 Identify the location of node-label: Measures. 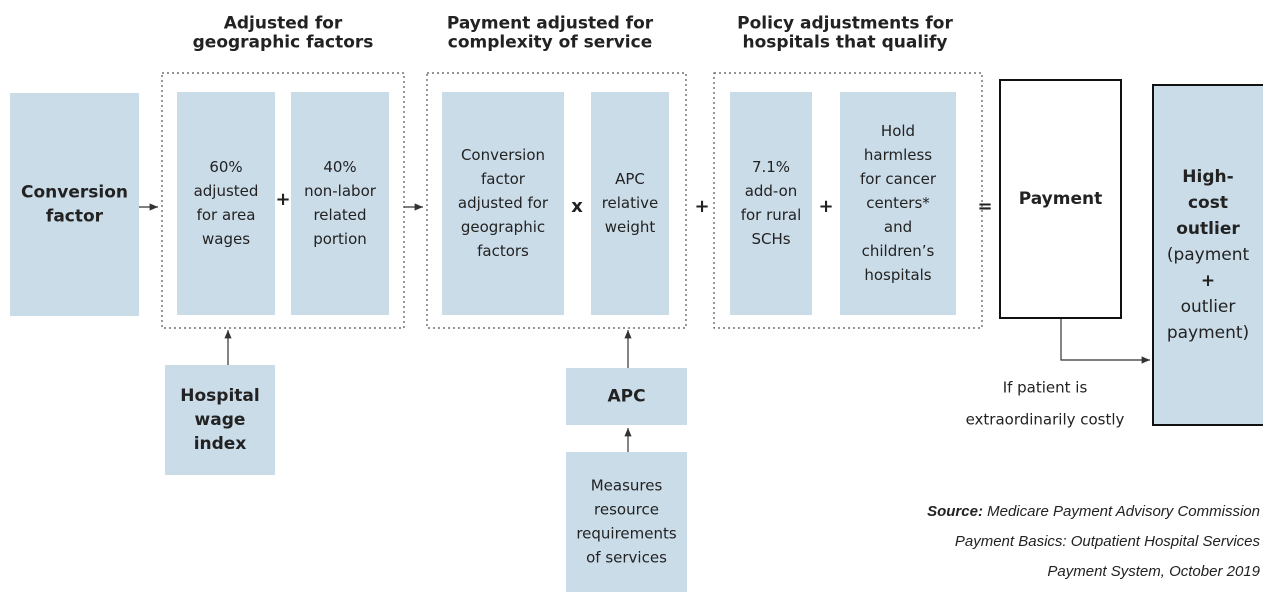
(627, 486).